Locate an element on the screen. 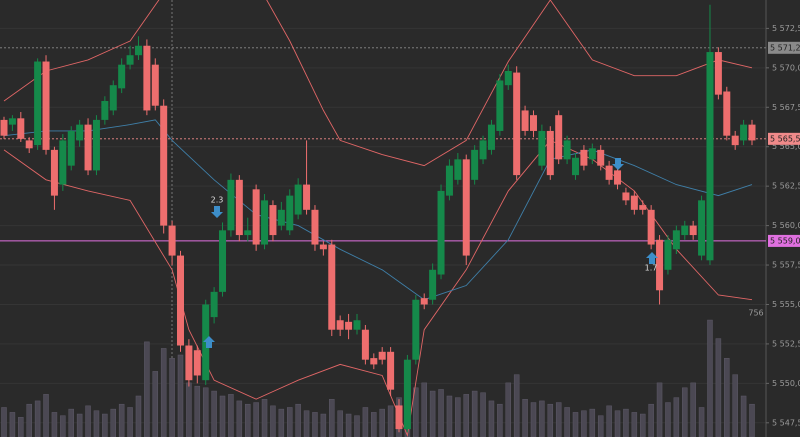  level-label: 5 559,03 is located at coordinates (785, 240).